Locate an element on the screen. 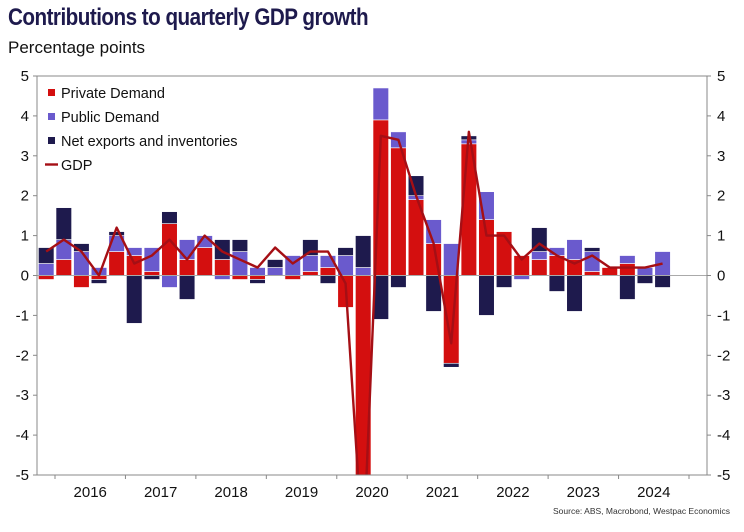  bar-public-demand-2015Q4 is located at coordinates (46, 269).